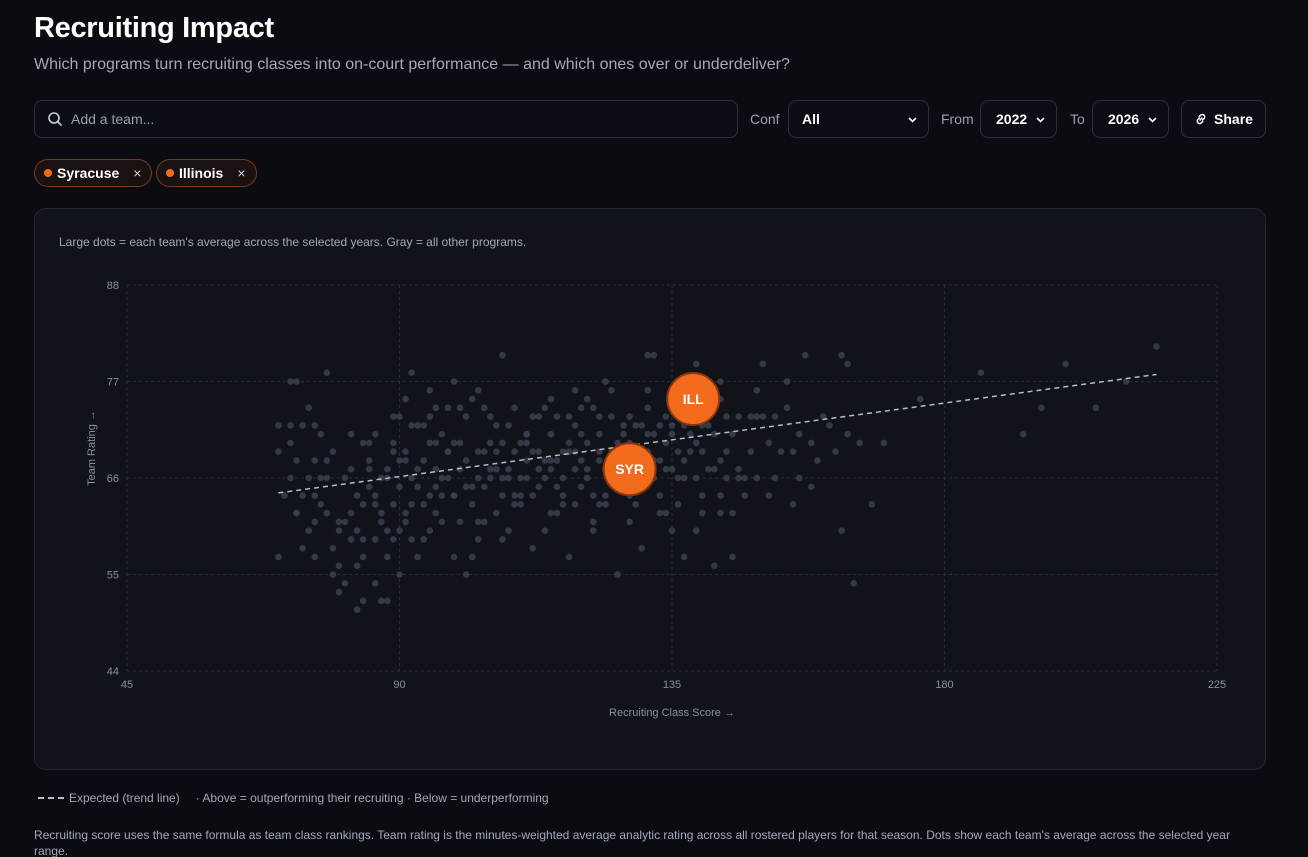  What do you see at coordinates (206, 173) in the screenshot?
I see `team-chip-illinois: Illinois ×` at bounding box center [206, 173].